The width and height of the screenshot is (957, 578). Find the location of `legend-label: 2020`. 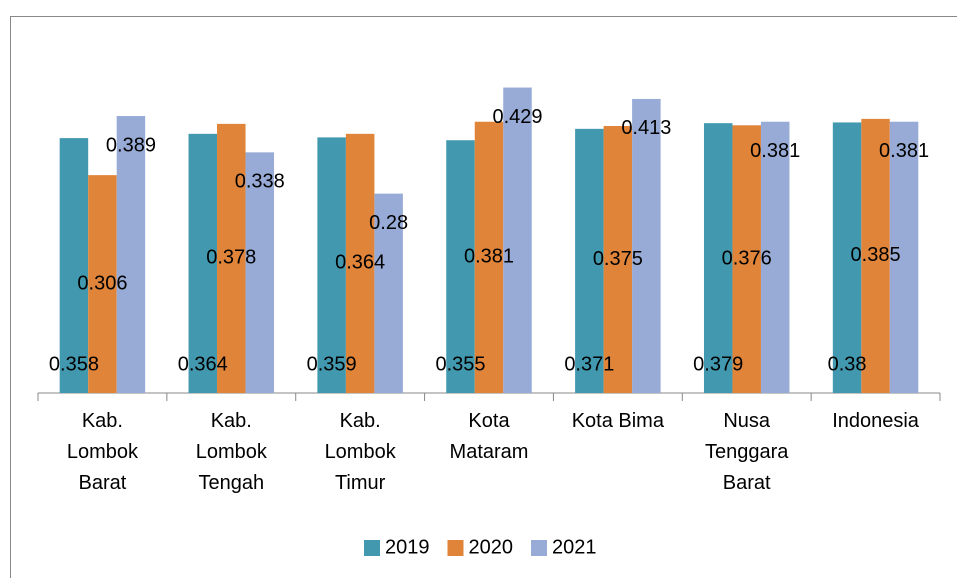

legend-label: 2020 is located at coordinates (491, 547).